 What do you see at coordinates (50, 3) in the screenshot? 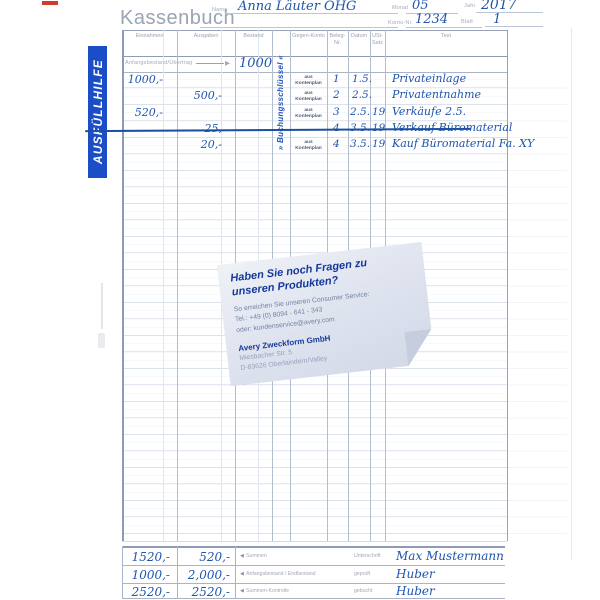
I see `red-registration-mark` at bounding box center [50, 3].